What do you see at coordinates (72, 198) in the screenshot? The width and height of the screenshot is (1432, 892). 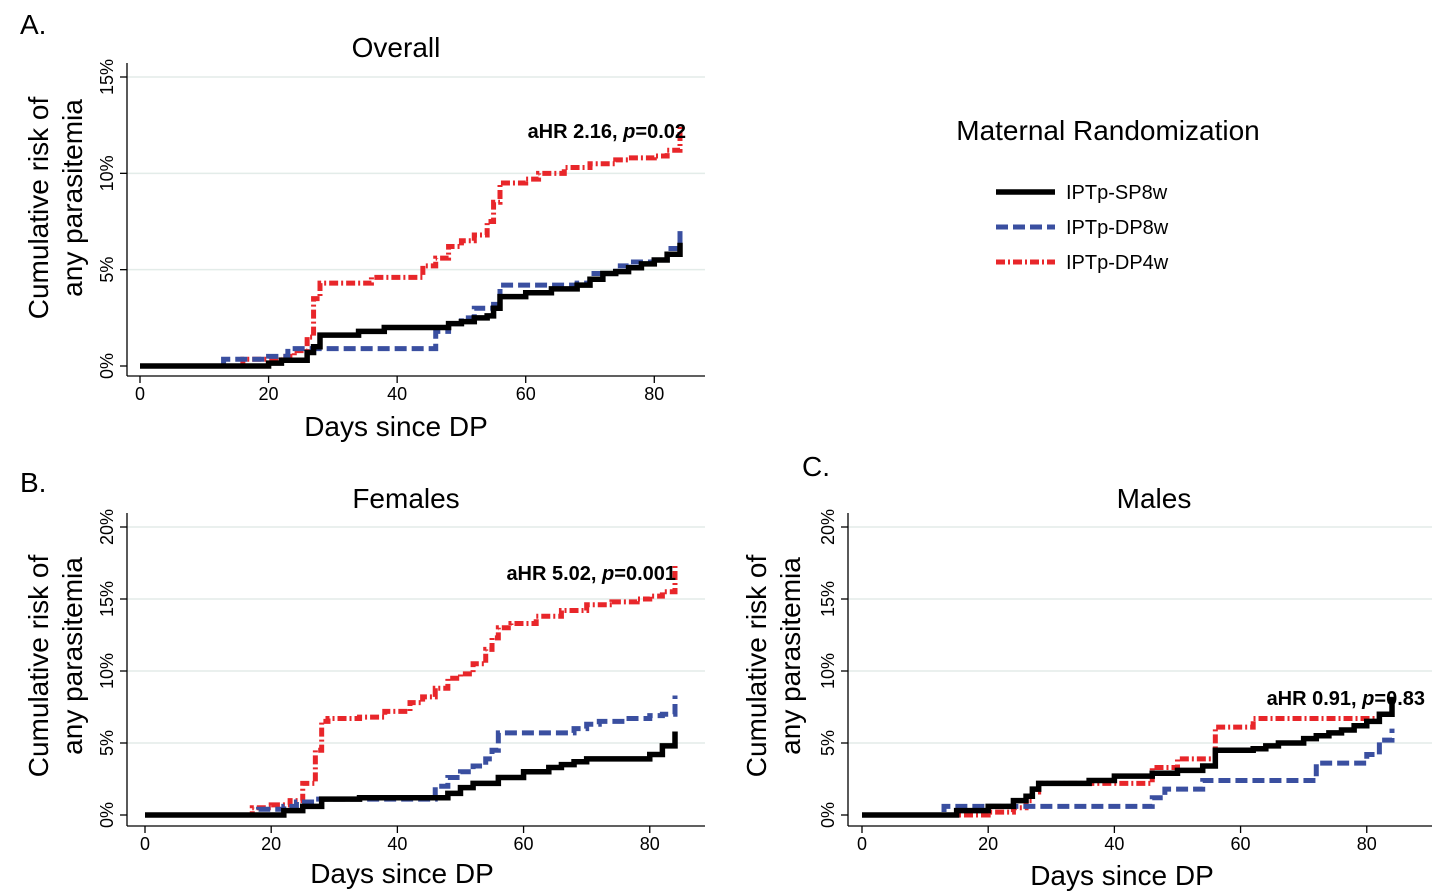 I see `panel-a-ylabel-line-2: any parasitemia` at bounding box center [72, 198].